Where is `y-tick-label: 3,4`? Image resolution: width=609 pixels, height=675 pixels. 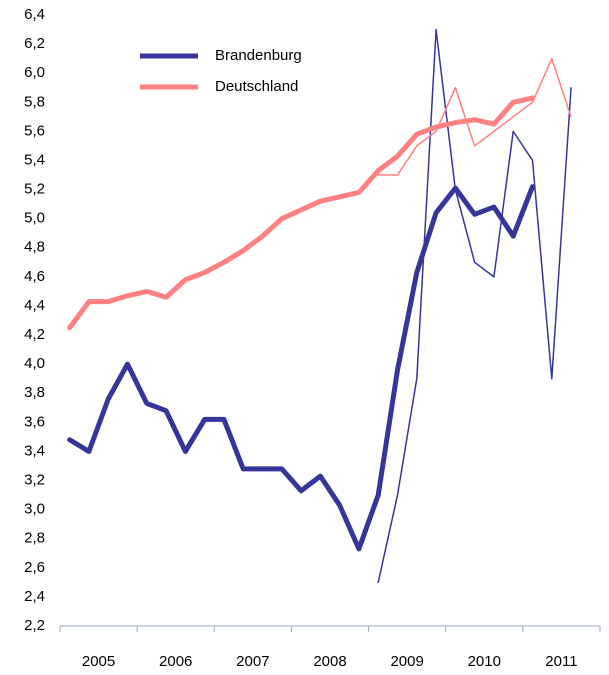 y-tick-label: 3,4 is located at coordinates (34, 450).